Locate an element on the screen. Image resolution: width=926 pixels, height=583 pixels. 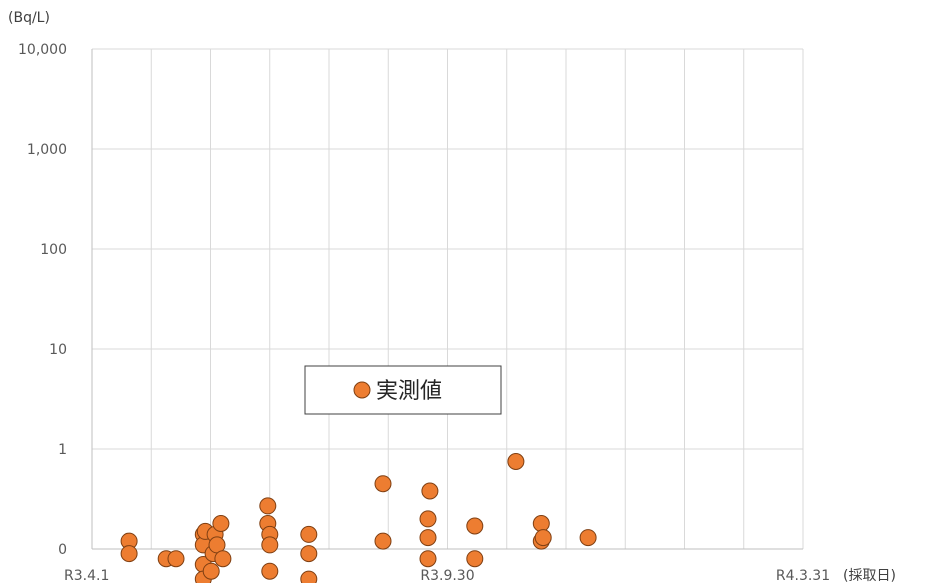
legend-label: 実測値 is located at coordinates (409, 391).